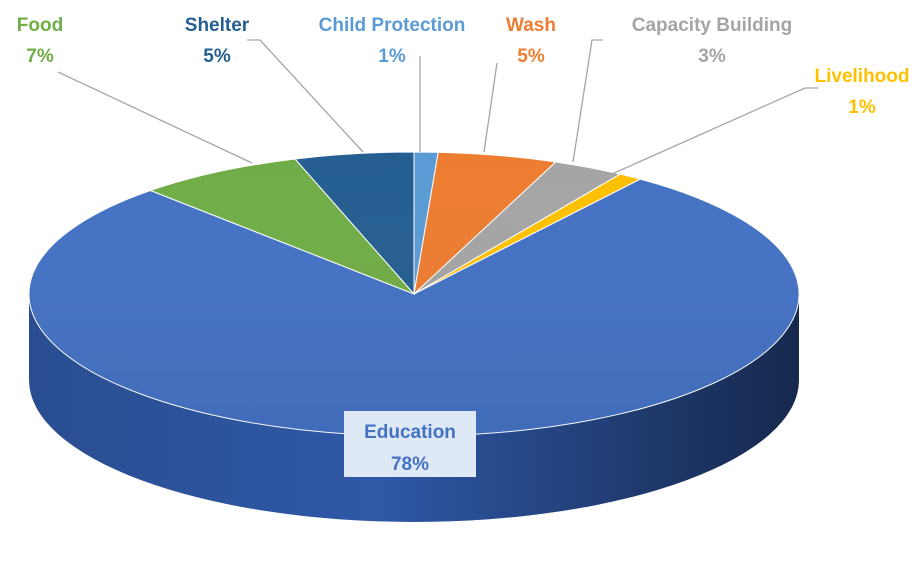  I want to click on data-label-value-food: 7%, so click(40, 56).